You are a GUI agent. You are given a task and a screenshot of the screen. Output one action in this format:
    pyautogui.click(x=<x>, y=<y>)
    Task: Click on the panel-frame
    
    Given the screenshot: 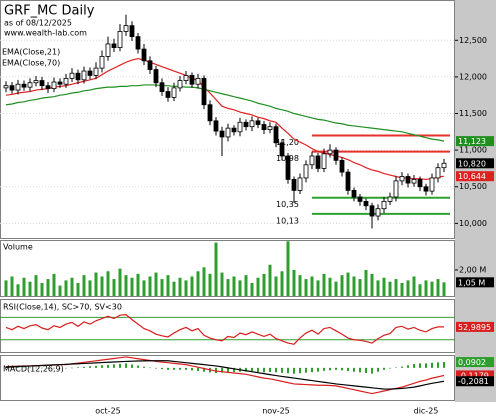 What is the action you would take?
    pyautogui.click(x=227, y=378)
    